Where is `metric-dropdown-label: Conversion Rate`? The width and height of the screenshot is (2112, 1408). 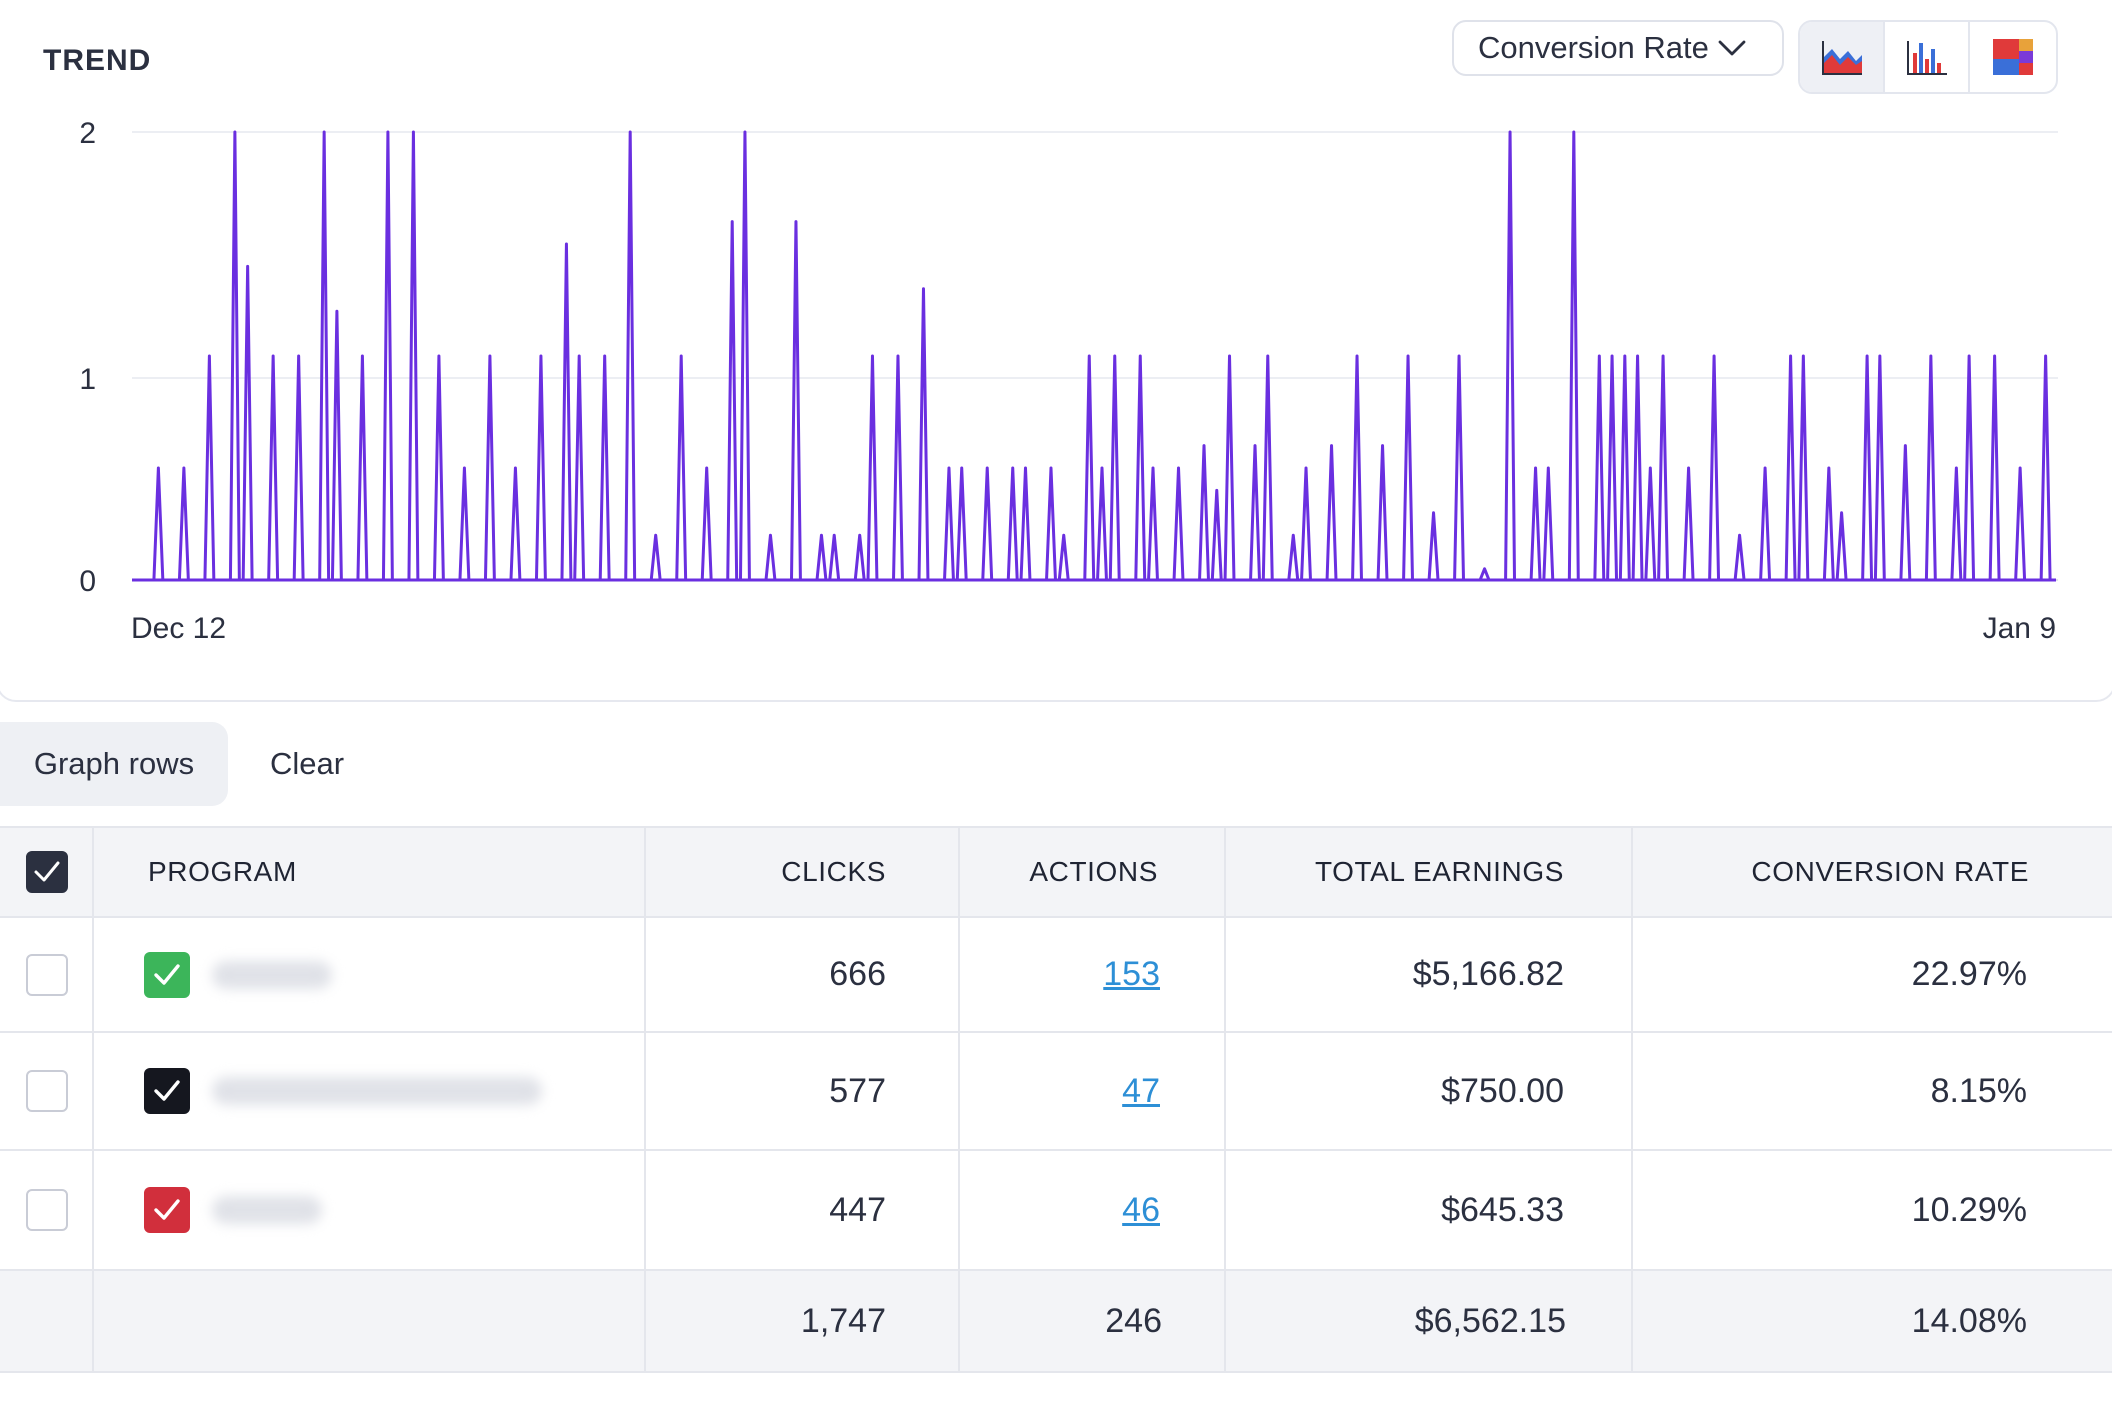
metric-dropdown-label: Conversion Rate is located at coordinates (1593, 47).